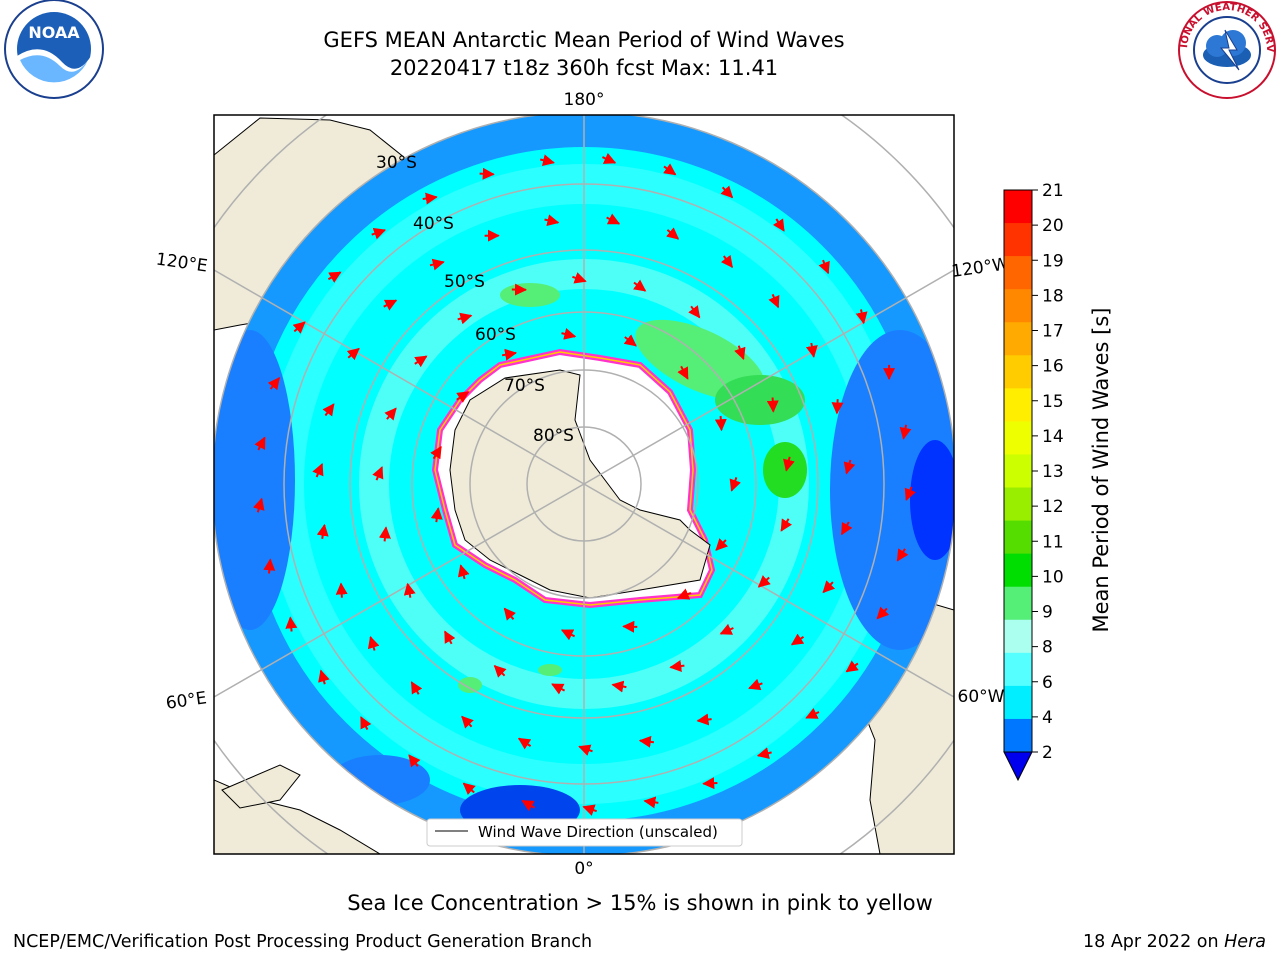 This screenshot has height=960, width=1280. What do you see at coordinates (1174, 942) in the screenshot?
I see `issue-date: 18 Apr 2022 on Hera` at bounding box center [1174, 942].